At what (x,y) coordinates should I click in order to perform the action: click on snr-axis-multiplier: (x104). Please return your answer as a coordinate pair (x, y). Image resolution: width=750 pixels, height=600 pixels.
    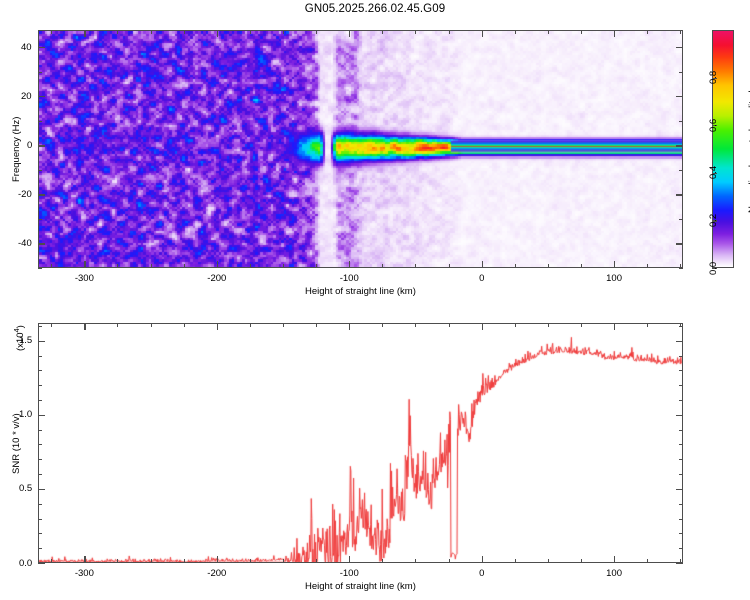
    Looking at the image, I should click on (19, 338).